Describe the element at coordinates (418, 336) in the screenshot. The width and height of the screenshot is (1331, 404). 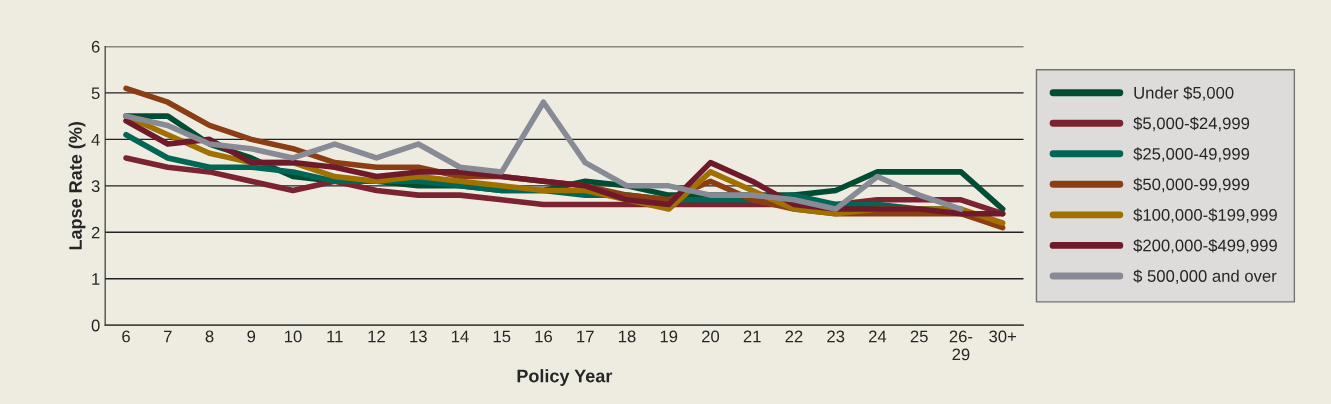
I see `x-tick-label: 13` at that location.